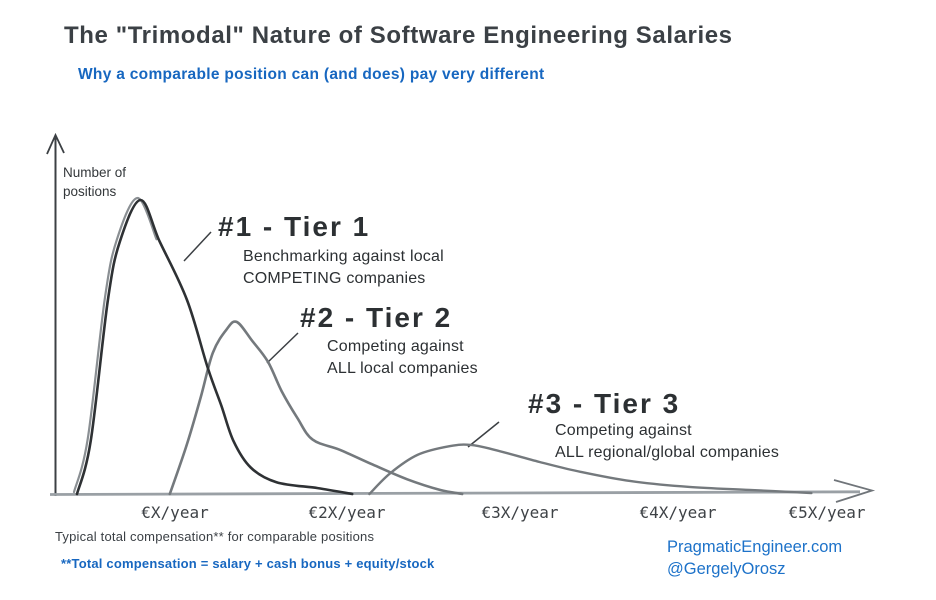  What do you see at coordinates (678, 512) in the screenshot?
I see `x-tick-4x: €4X/year` at bounding box center [678, 512].